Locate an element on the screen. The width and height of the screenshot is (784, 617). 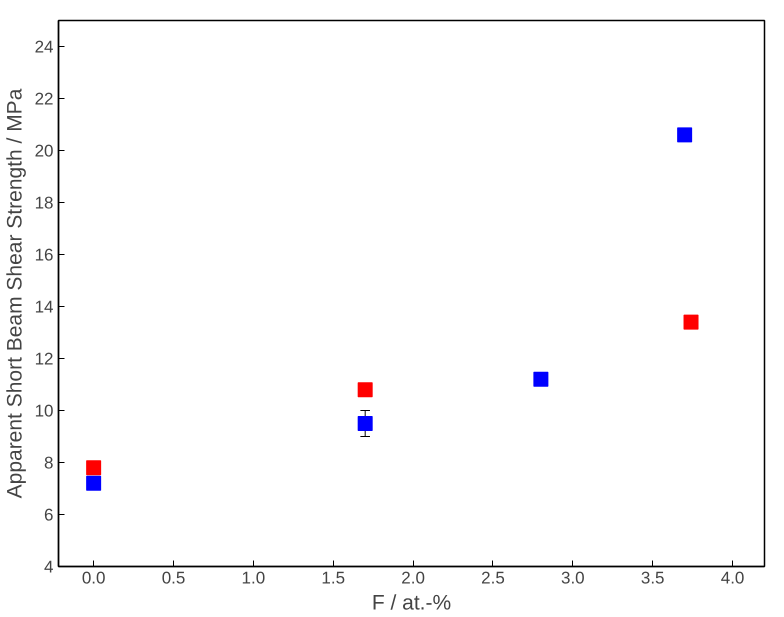
y-tick-label: 18 is located at coordinates (44, 203).